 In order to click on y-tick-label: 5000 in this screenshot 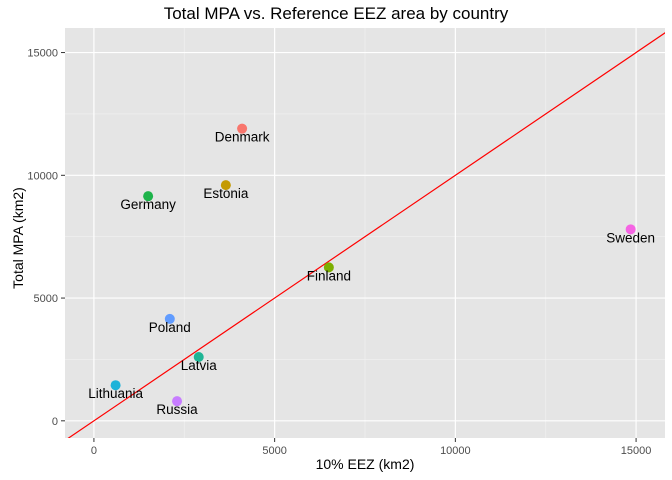, I will do `click(46, 299)`.